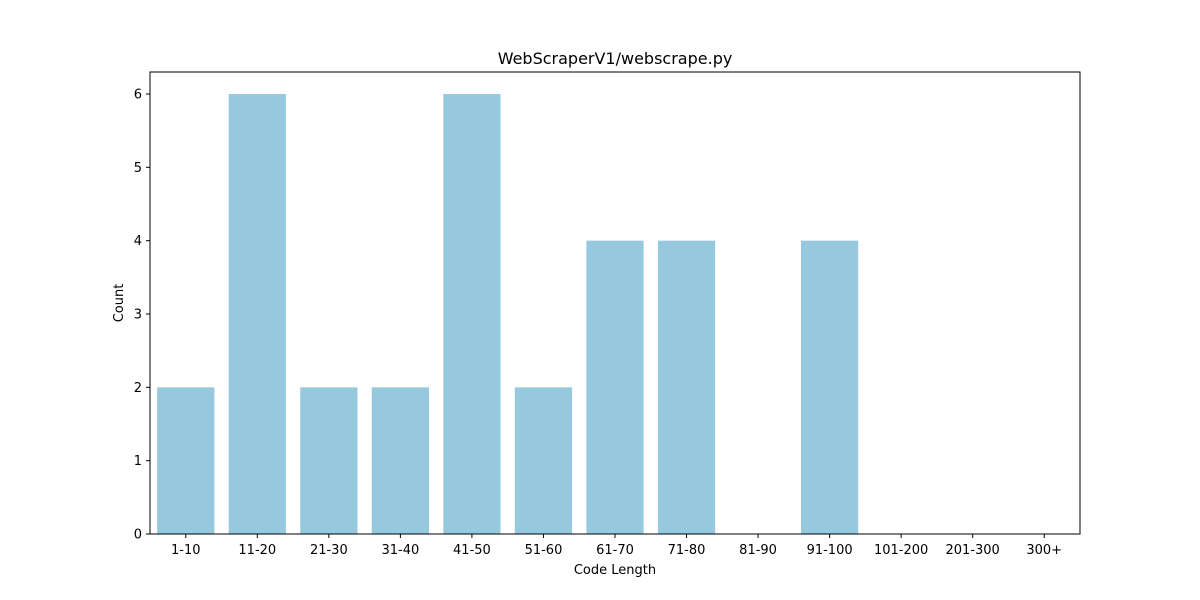 Image resolution: width=1200 pixels, height=600 pixels. What do you see at coordinates (1044, 550) in the screenshot?
I see `x-tick-label: 300+` at bounding box center [1044, 550].